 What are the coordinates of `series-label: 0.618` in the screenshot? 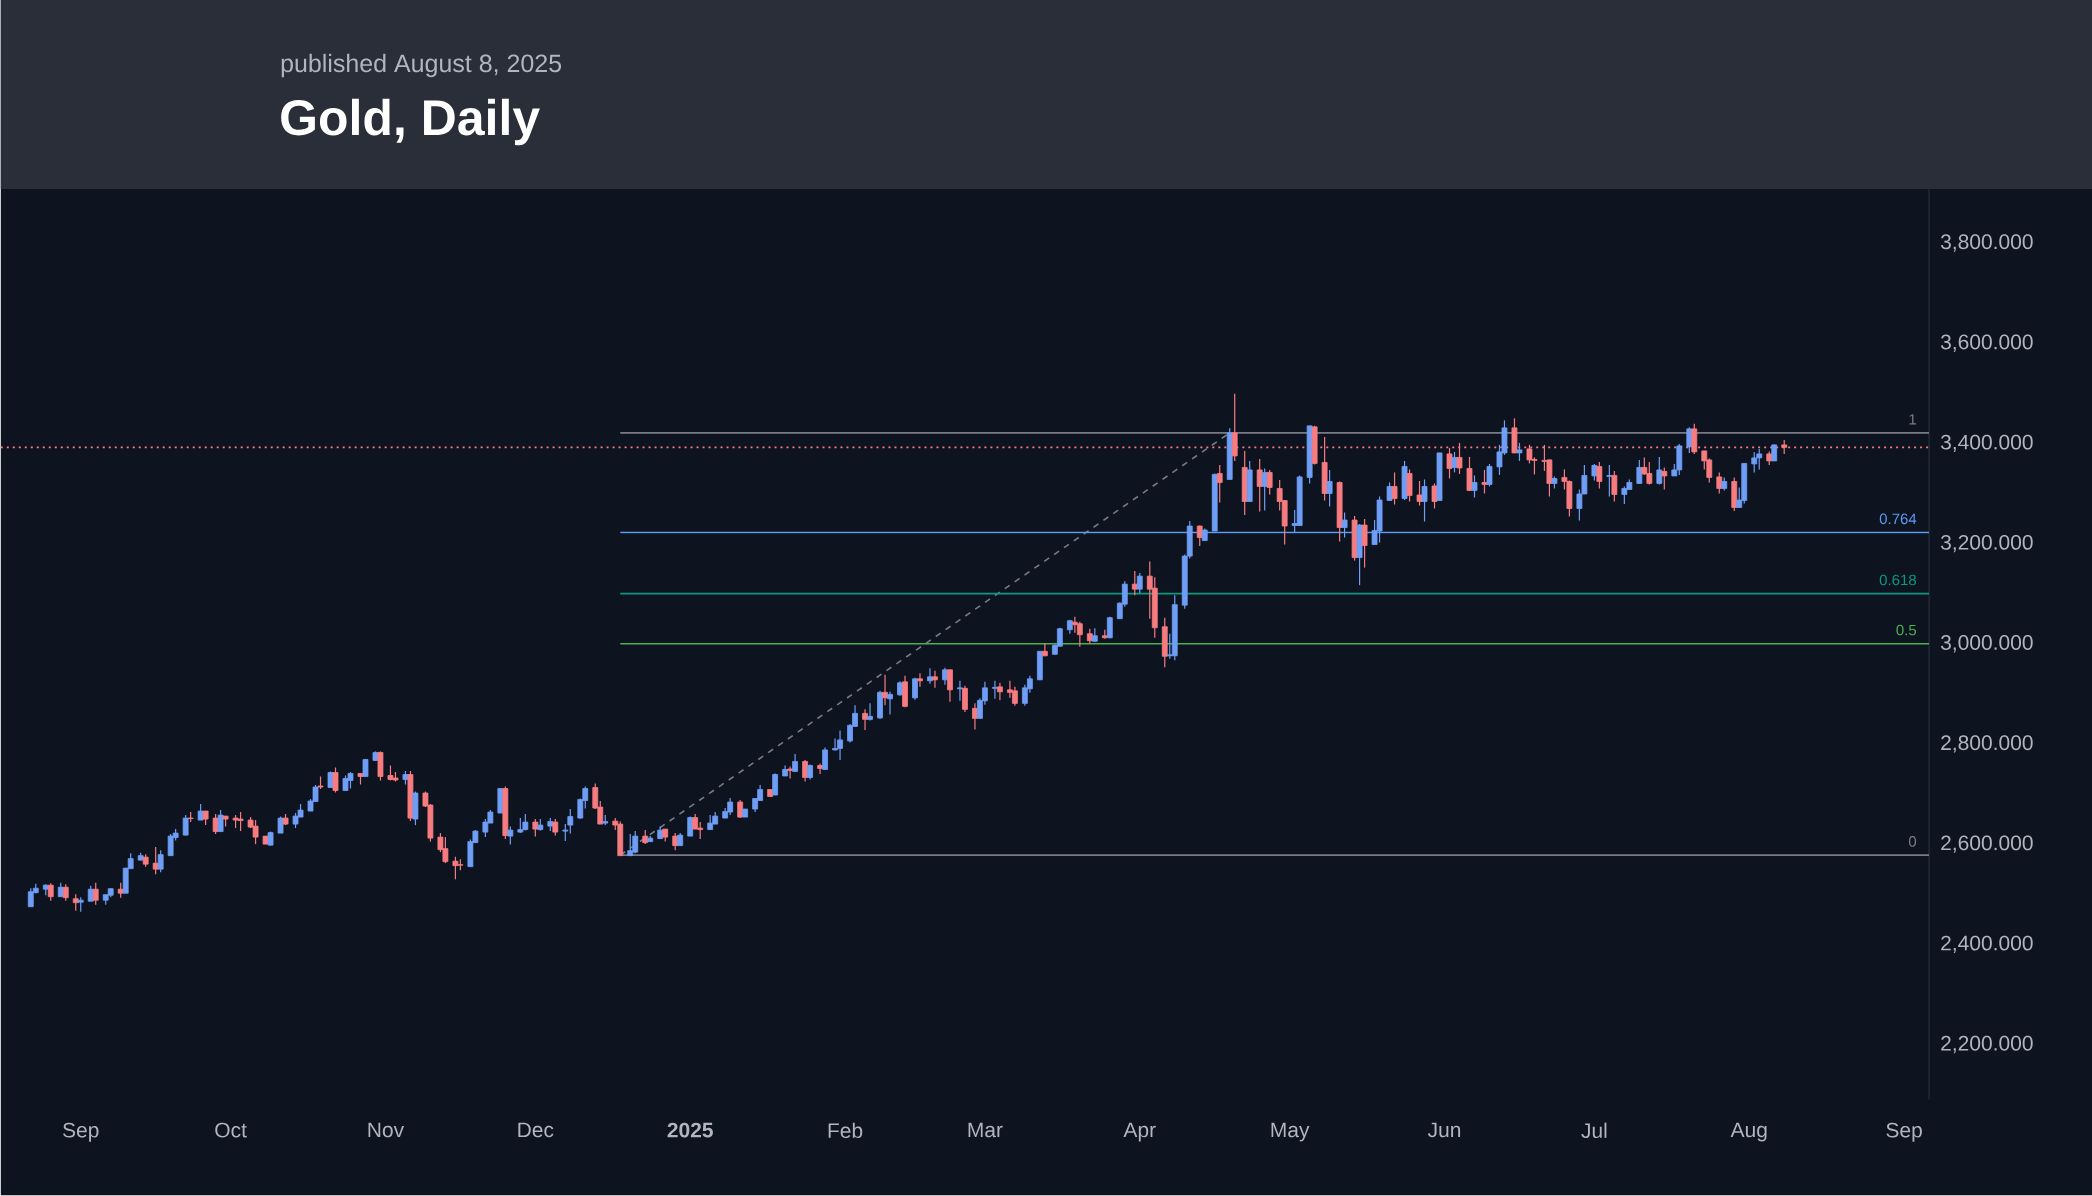 It's located at (1898, 580).